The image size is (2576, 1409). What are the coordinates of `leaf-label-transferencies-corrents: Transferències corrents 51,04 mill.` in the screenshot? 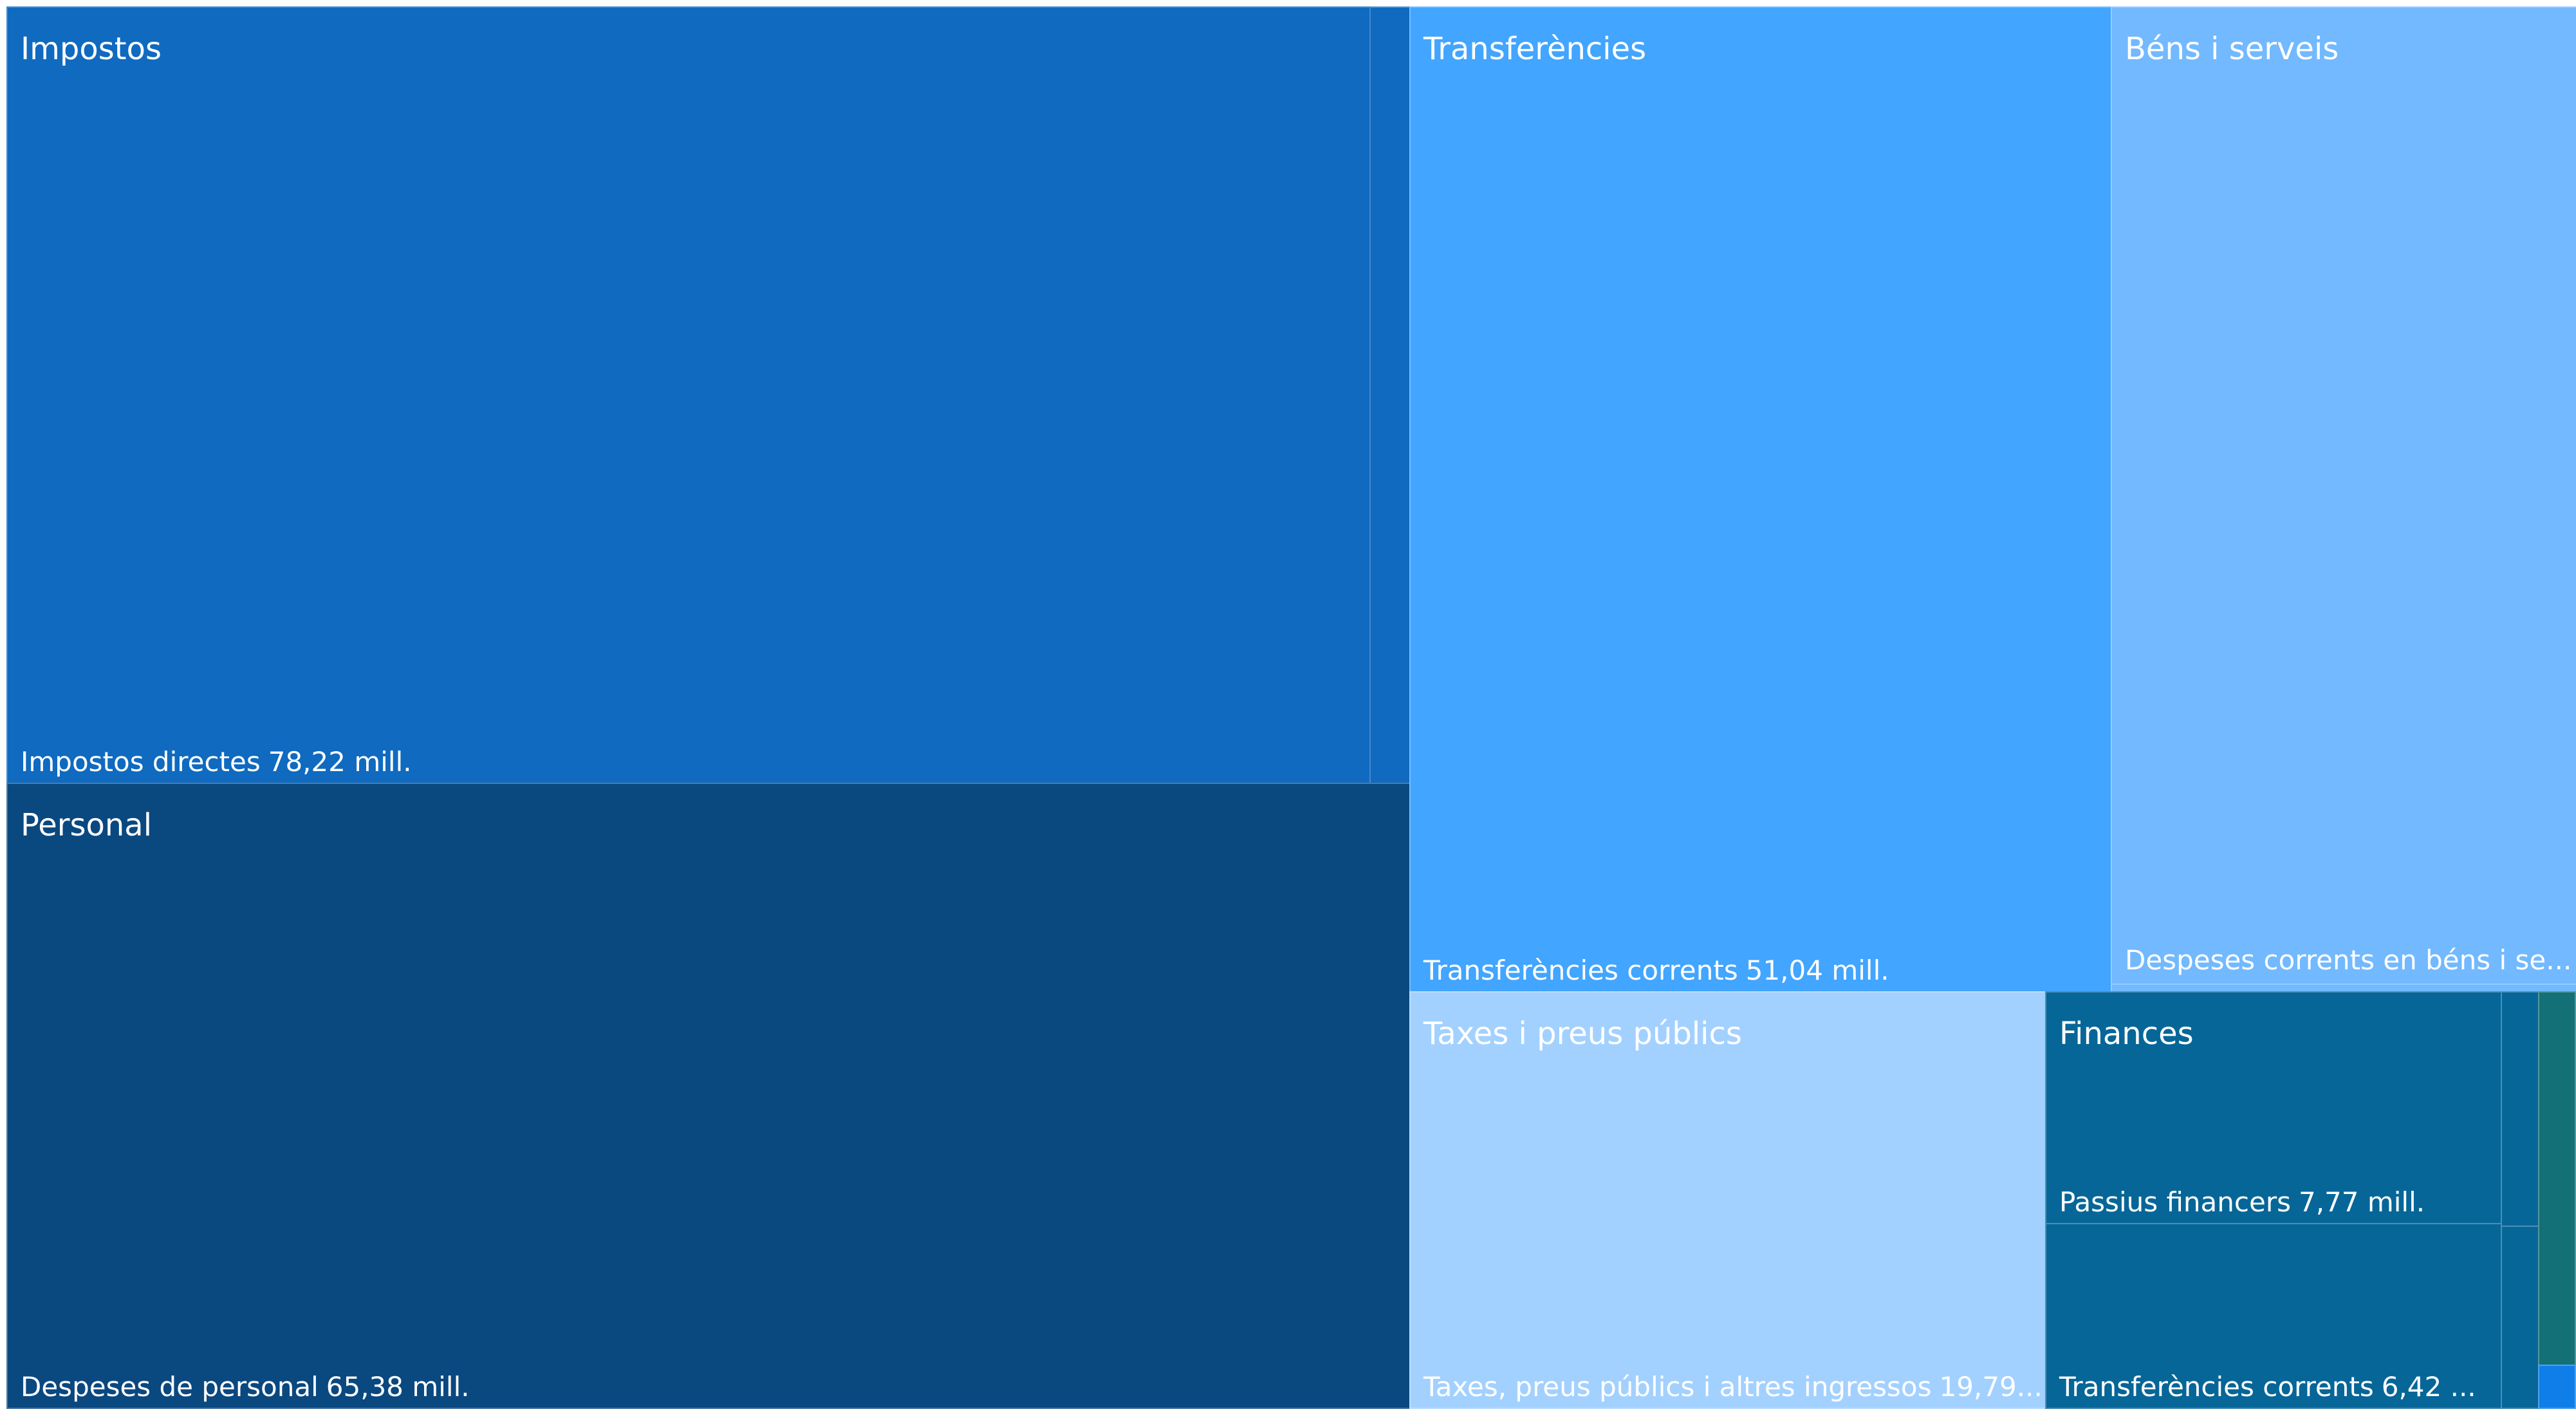 It's located at (1656, 970).